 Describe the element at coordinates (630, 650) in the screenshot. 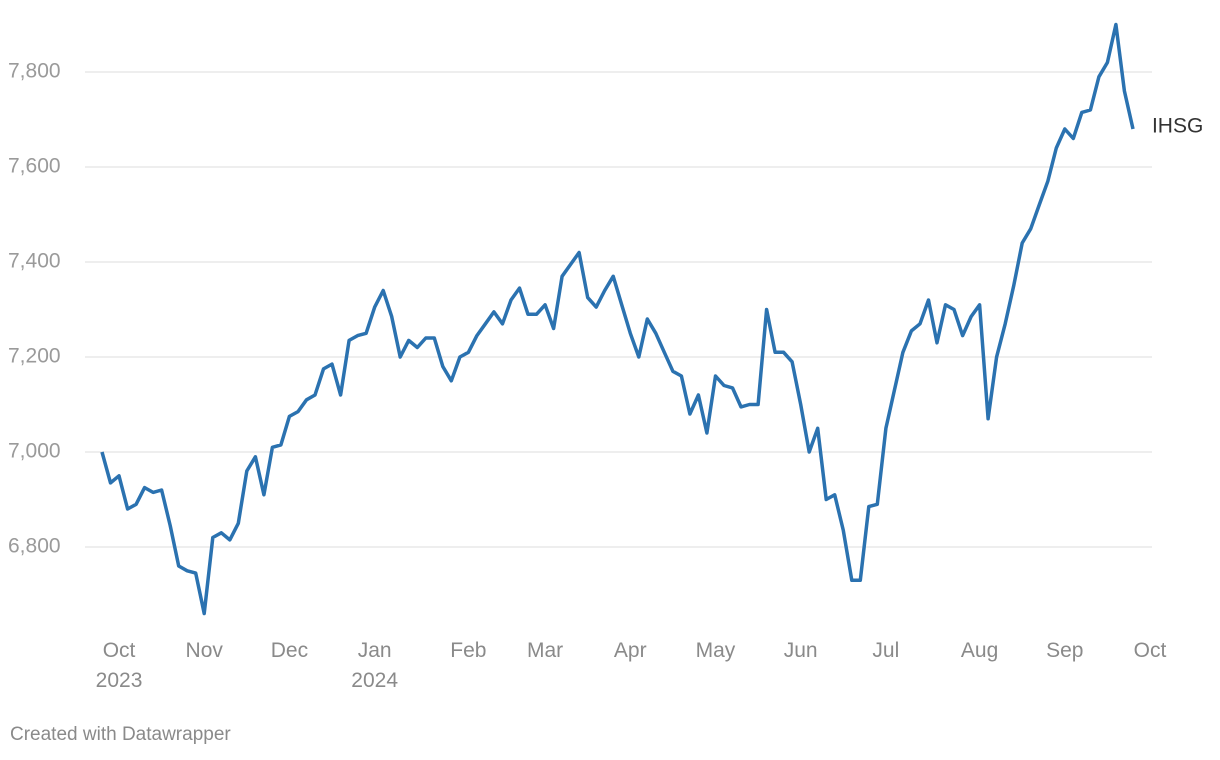

I see `x-tick-label: Apr` at that location.